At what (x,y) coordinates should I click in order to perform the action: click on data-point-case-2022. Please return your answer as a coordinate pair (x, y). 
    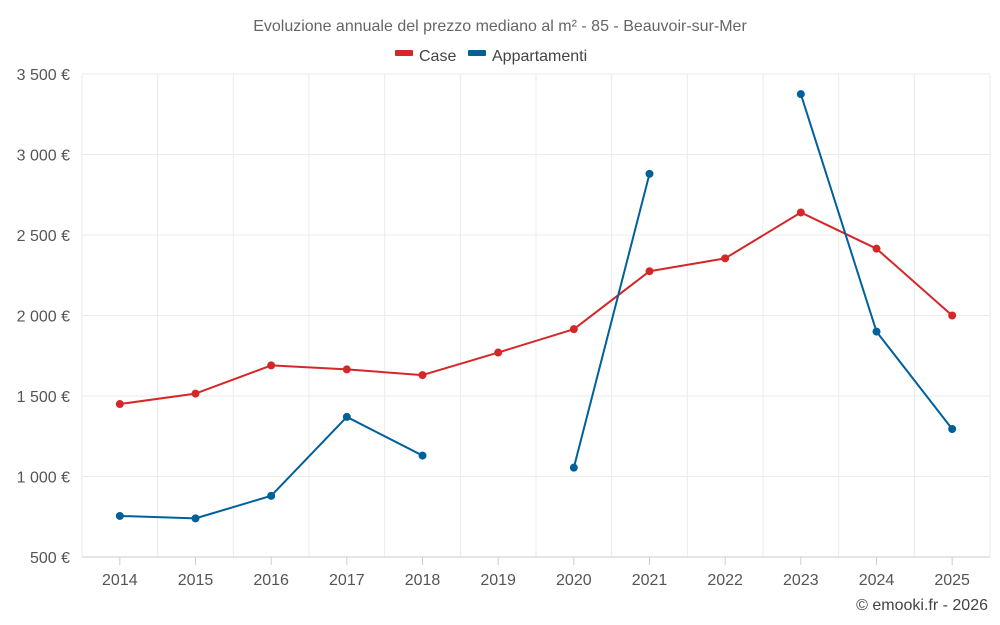
    Looking at the image, I should click on (725, 258).